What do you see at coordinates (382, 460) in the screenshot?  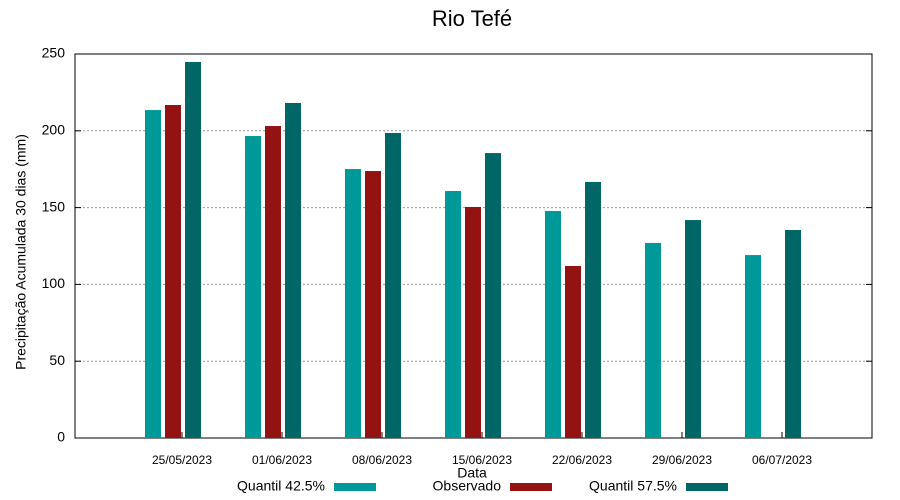 I see `x-tick-label: 08/06/2023` at bounding box center [382, 460].